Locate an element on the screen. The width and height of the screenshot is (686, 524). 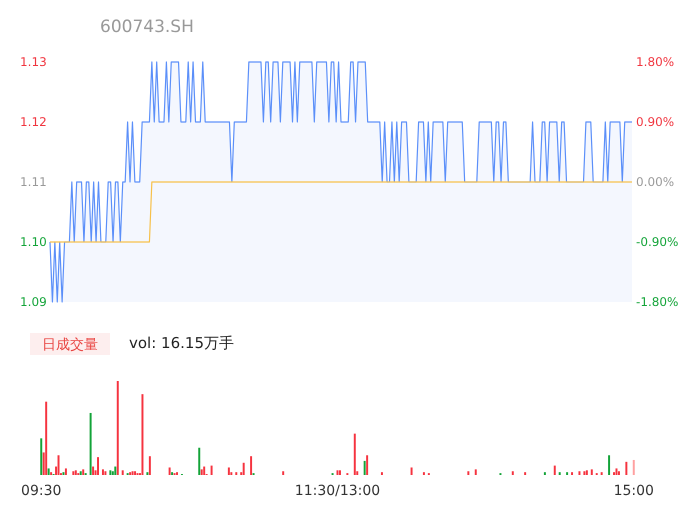
x-tick-label: 11:30/13:00 is located at coordinates (337, 491).